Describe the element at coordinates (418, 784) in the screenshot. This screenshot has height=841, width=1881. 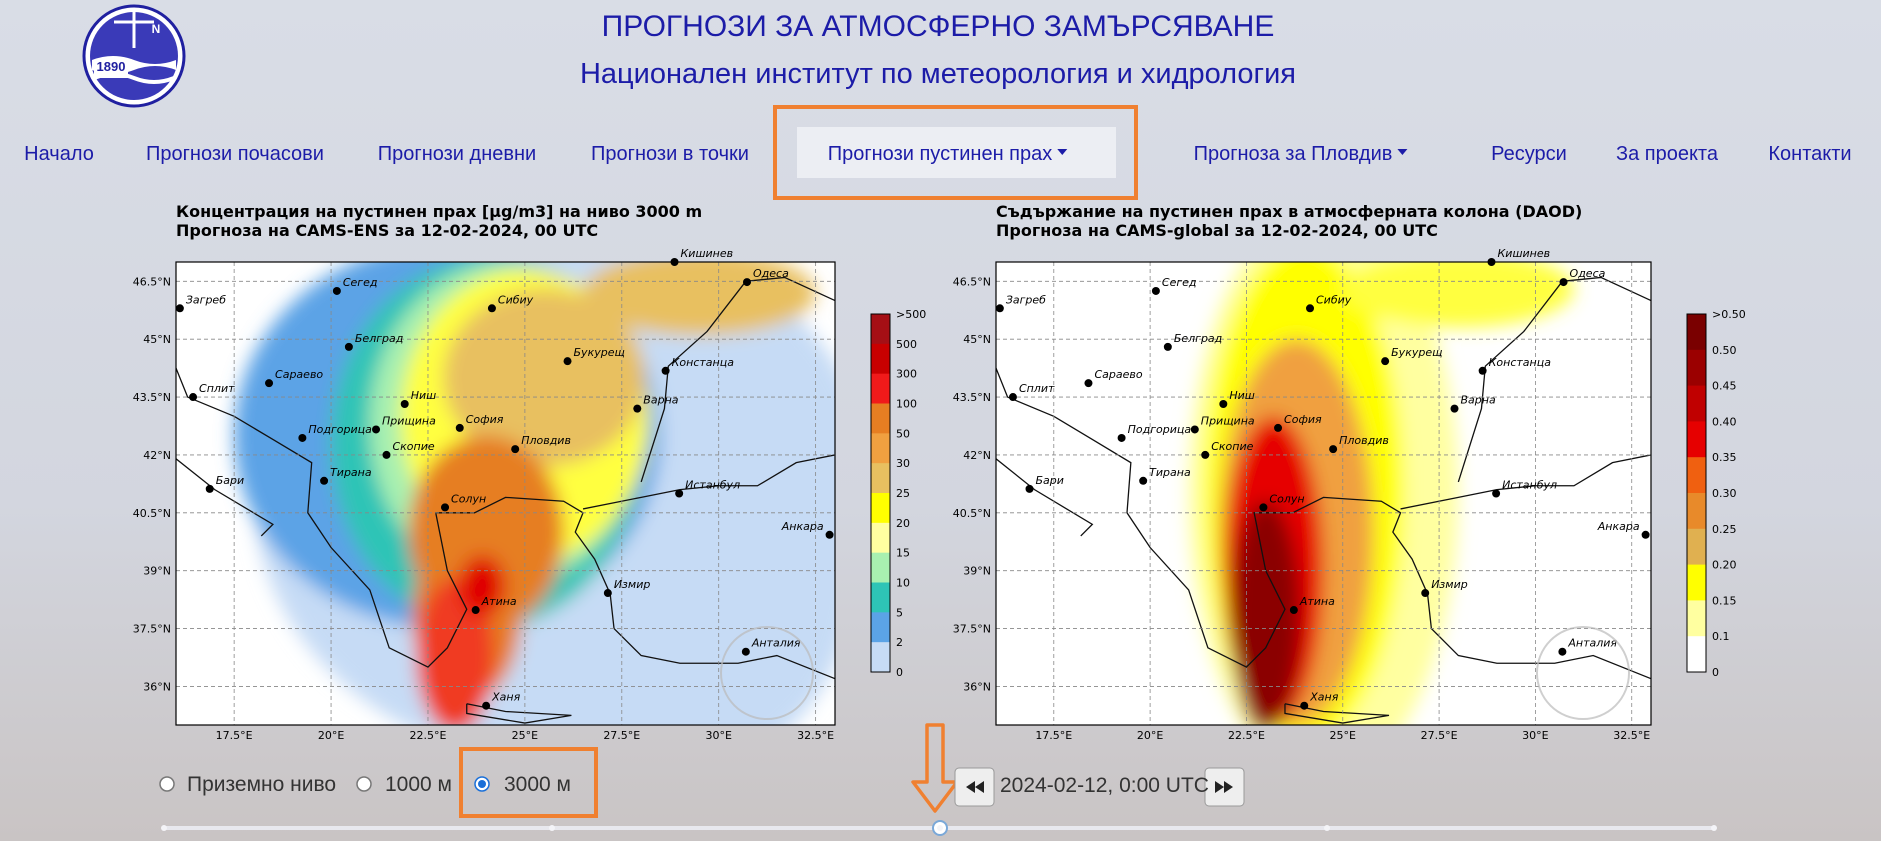
I see `radio-label: 1000 м` at that location.